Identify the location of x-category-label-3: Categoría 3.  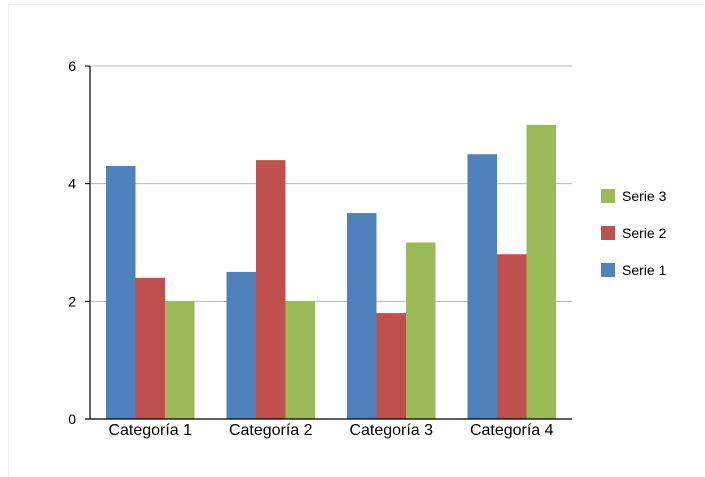
(391, 430).